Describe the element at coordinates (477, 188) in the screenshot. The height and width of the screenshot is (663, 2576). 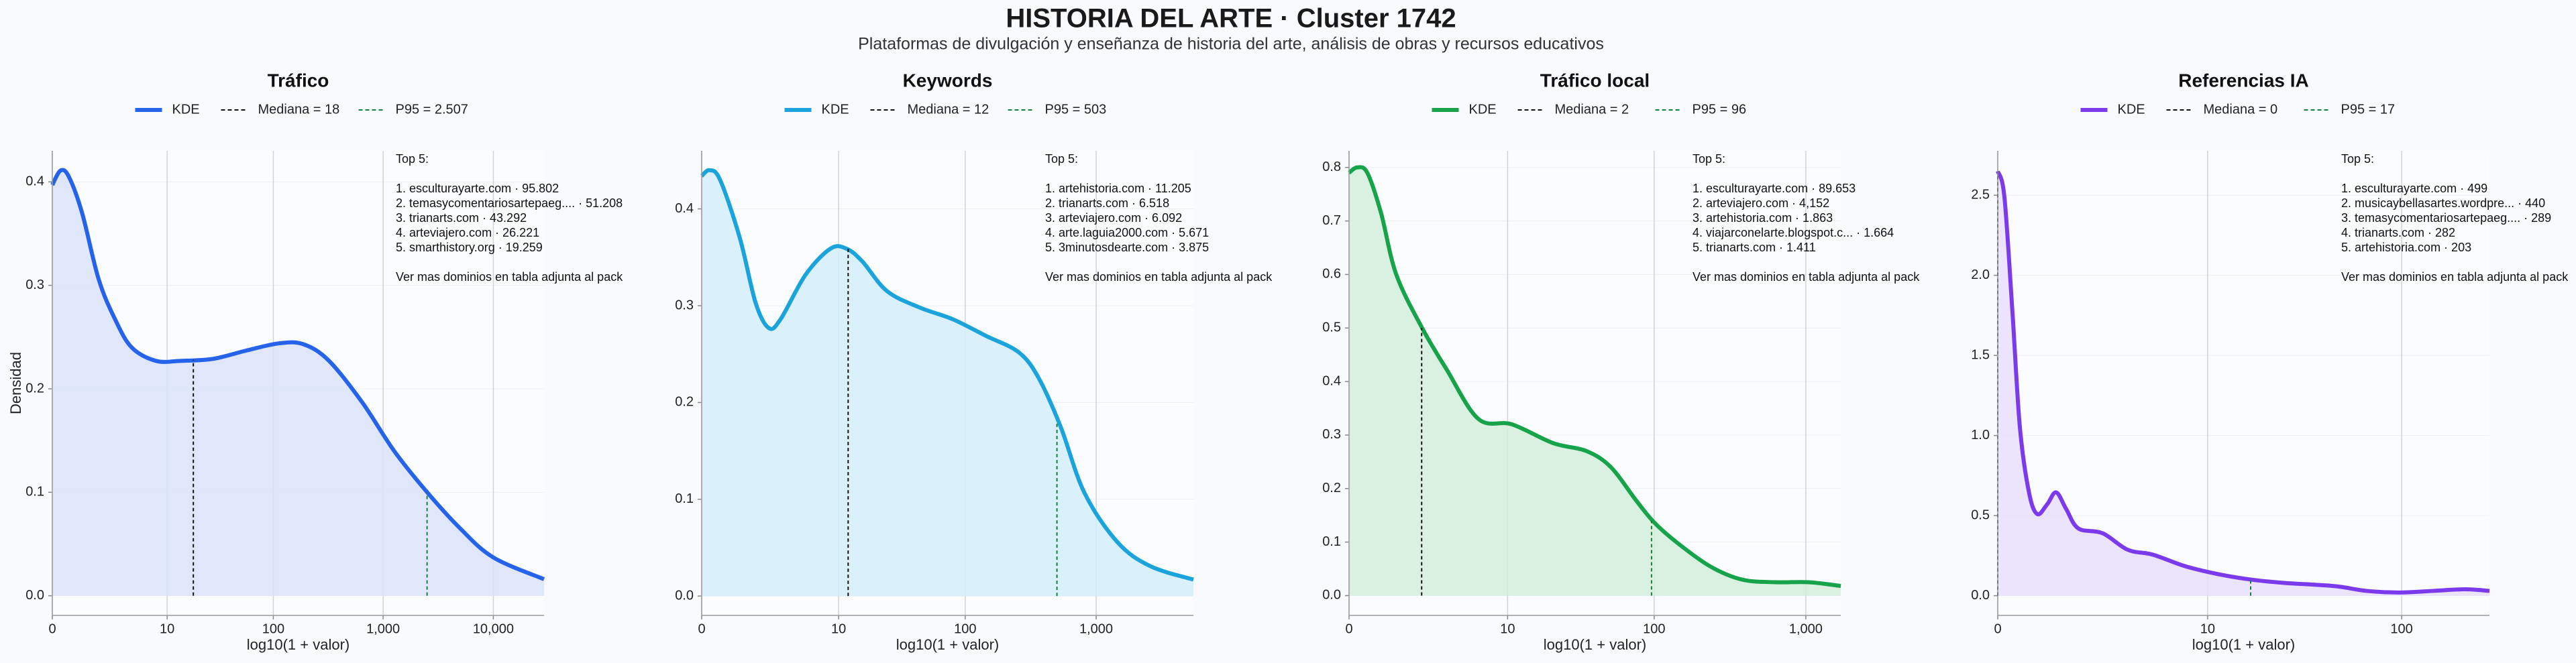
I see `annotation-item: 1. esculturayarte.com · 95.802` at that location.